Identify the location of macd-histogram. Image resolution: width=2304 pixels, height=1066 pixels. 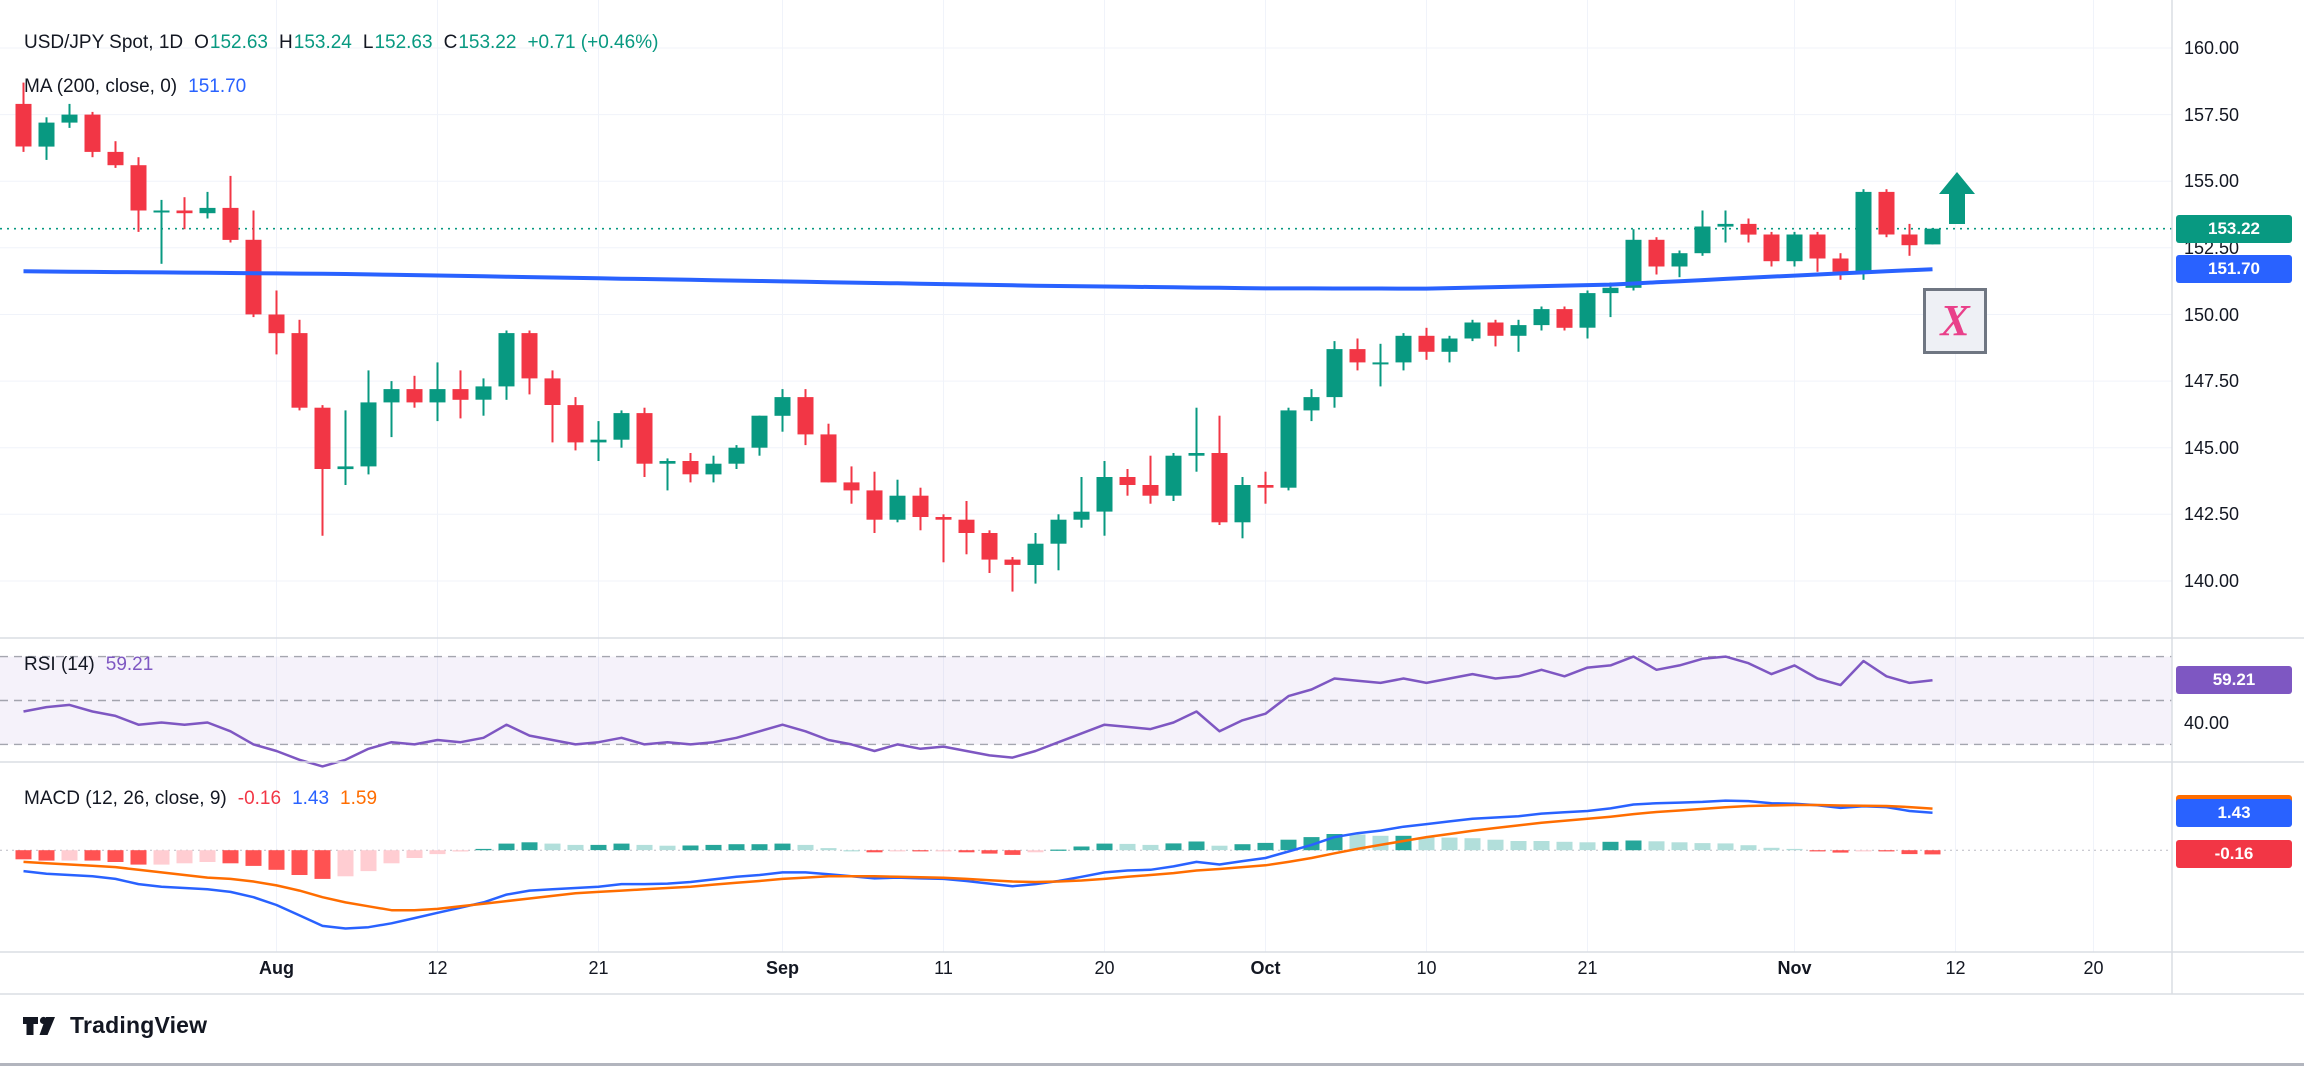
(978, 856).